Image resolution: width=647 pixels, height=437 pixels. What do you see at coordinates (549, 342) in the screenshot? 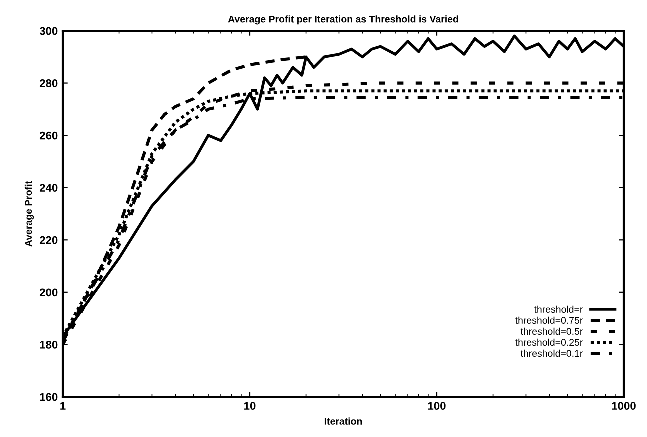
I see `legend-label: threshold=0.25r` at bounding box center [549, 342].